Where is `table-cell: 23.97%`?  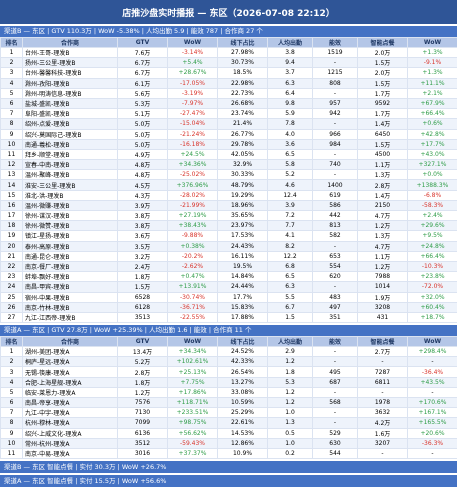 table-cell: 23.97% is located at coordinates (242, 226).